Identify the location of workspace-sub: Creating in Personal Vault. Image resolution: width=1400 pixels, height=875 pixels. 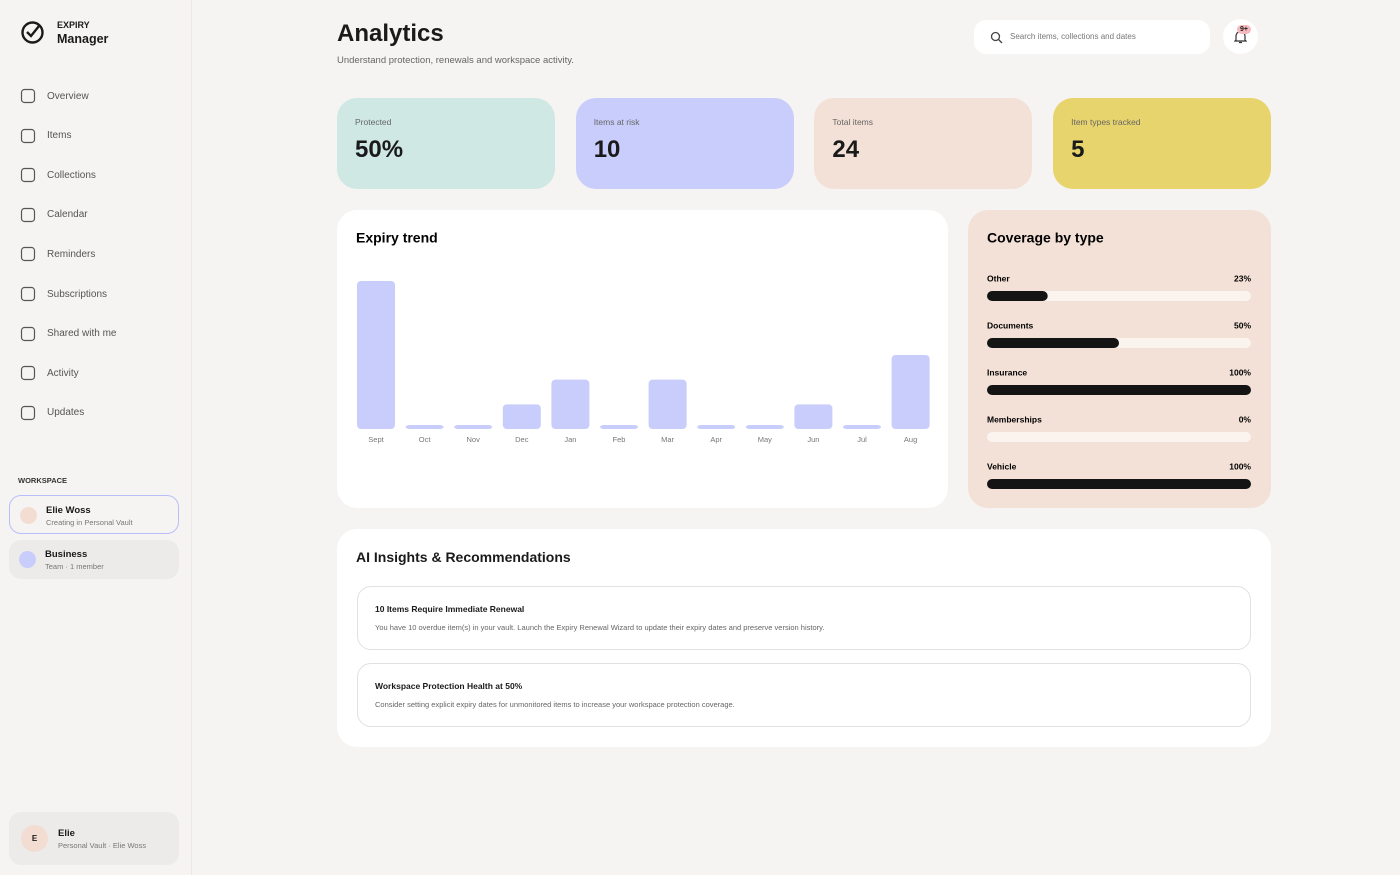
(89, 522).